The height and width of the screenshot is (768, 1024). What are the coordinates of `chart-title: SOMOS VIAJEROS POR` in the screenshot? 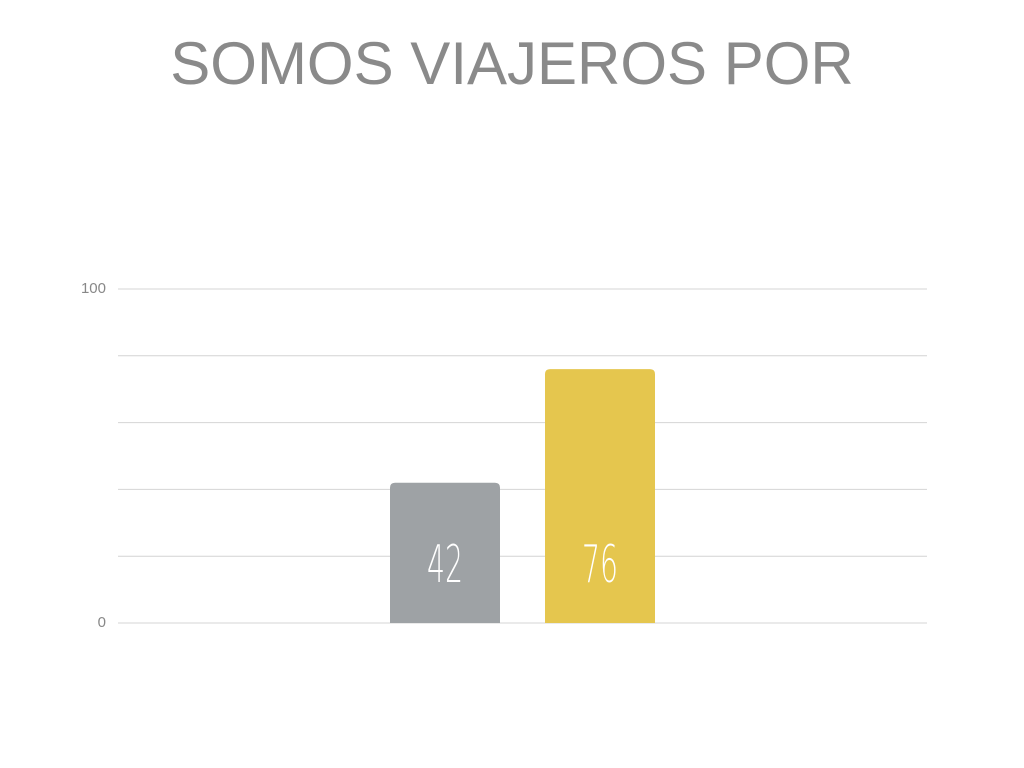 It's located at (511, 63).